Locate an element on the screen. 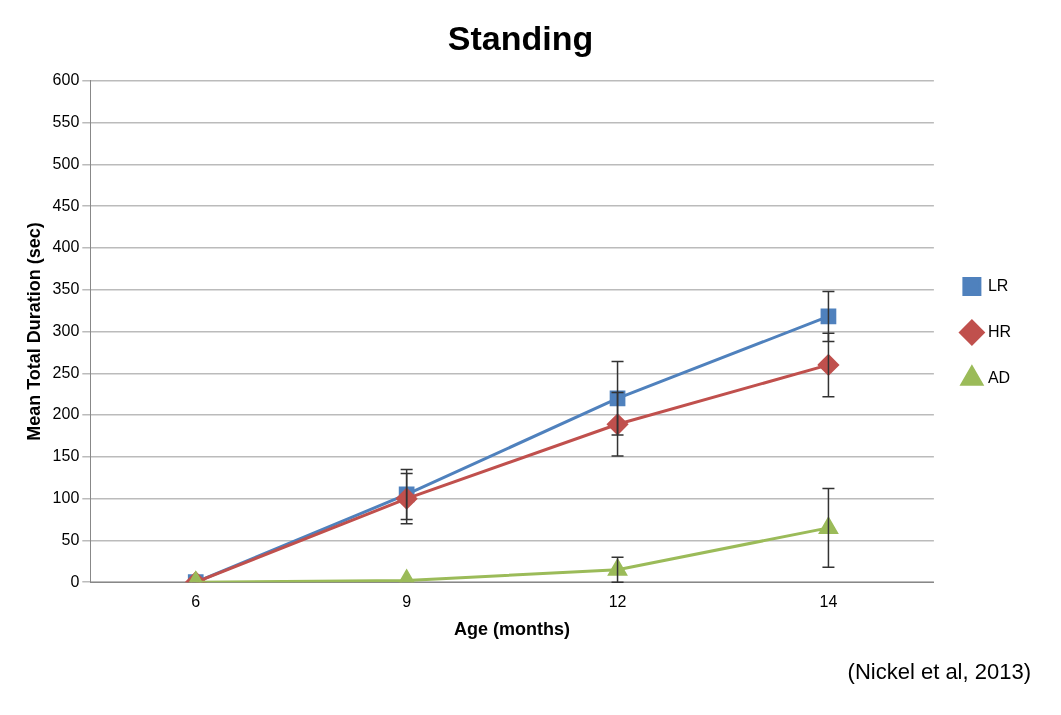 The height and width of the screenshot is (715, 1061). y-tick-label: 100 is located at coordinates (66, 498).